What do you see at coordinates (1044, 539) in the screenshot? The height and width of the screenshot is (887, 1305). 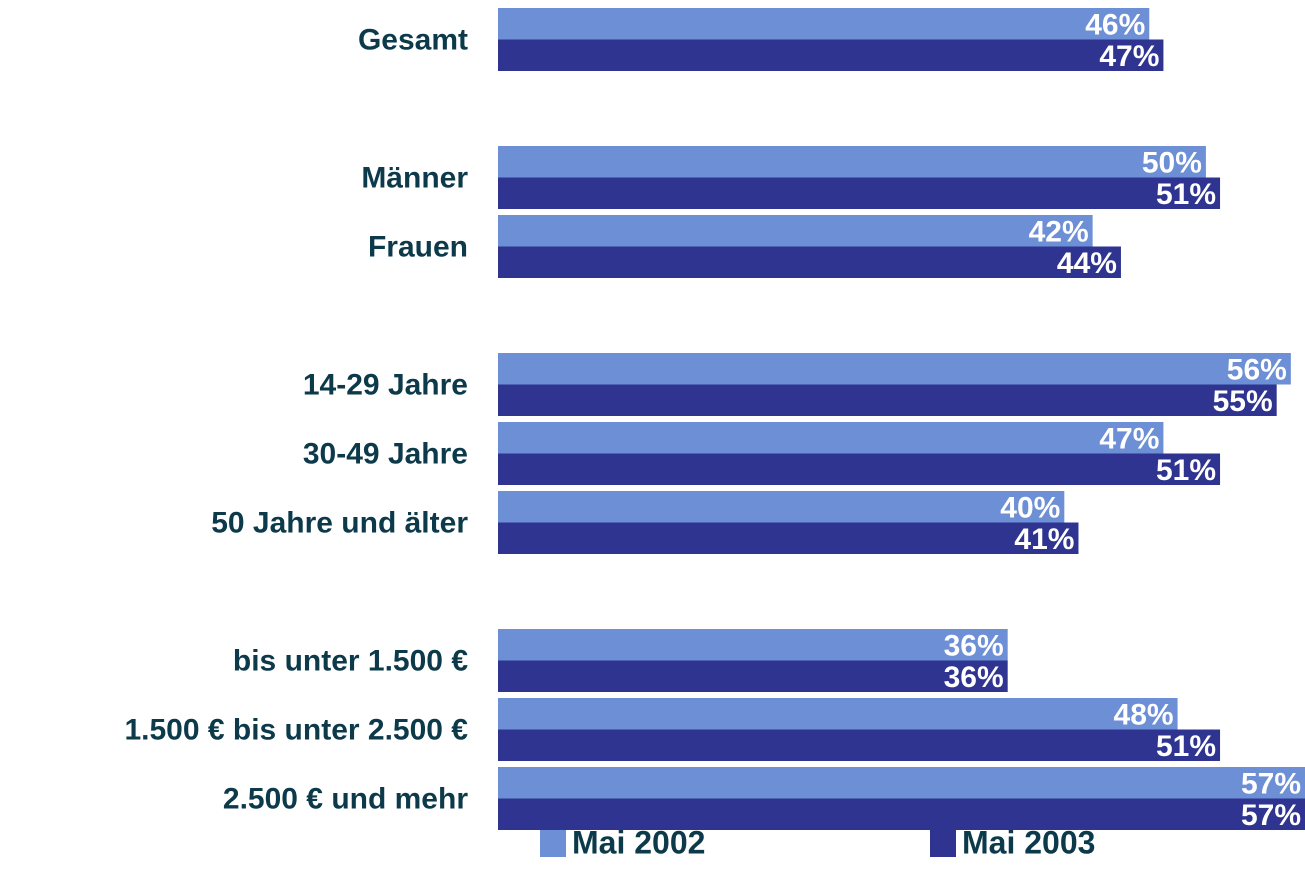 I see `value-label: 41%` at bounding box center [1044, 539].